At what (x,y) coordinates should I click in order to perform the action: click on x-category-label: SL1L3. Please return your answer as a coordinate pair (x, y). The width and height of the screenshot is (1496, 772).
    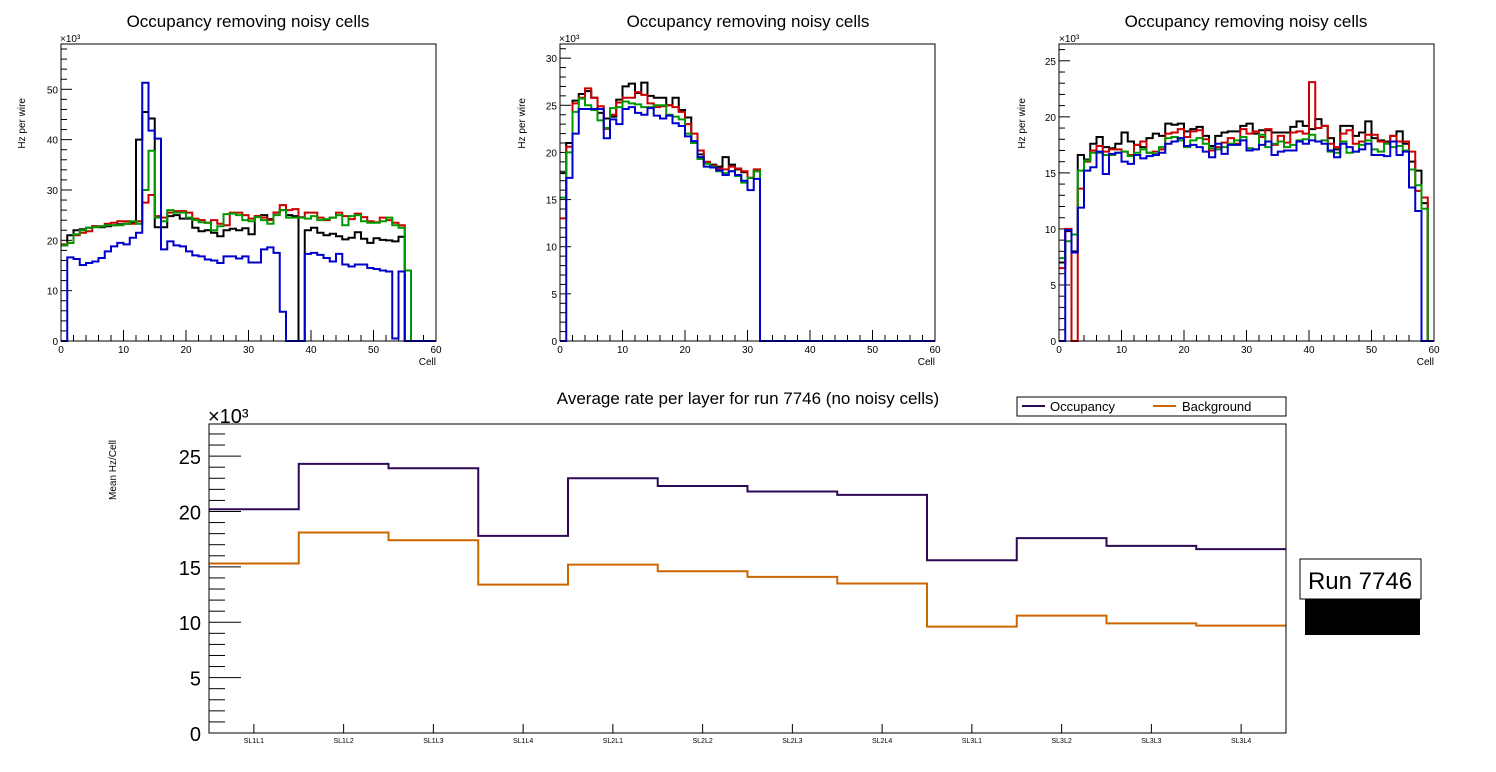
    Looking at the image, I should click on (433, 741).